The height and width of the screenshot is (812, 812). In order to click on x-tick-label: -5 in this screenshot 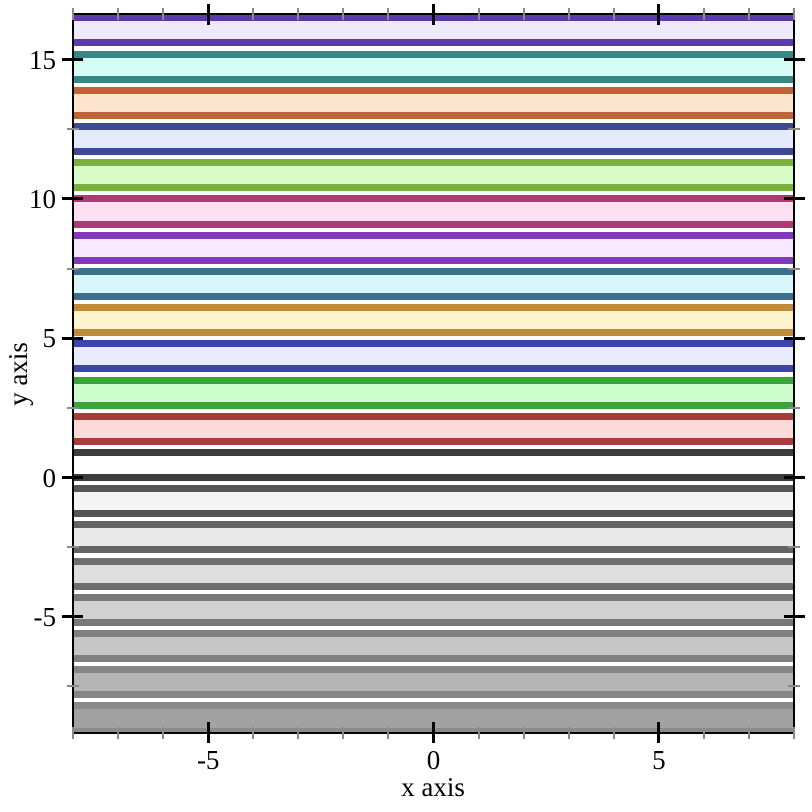, I will do `click(208, 760)`.